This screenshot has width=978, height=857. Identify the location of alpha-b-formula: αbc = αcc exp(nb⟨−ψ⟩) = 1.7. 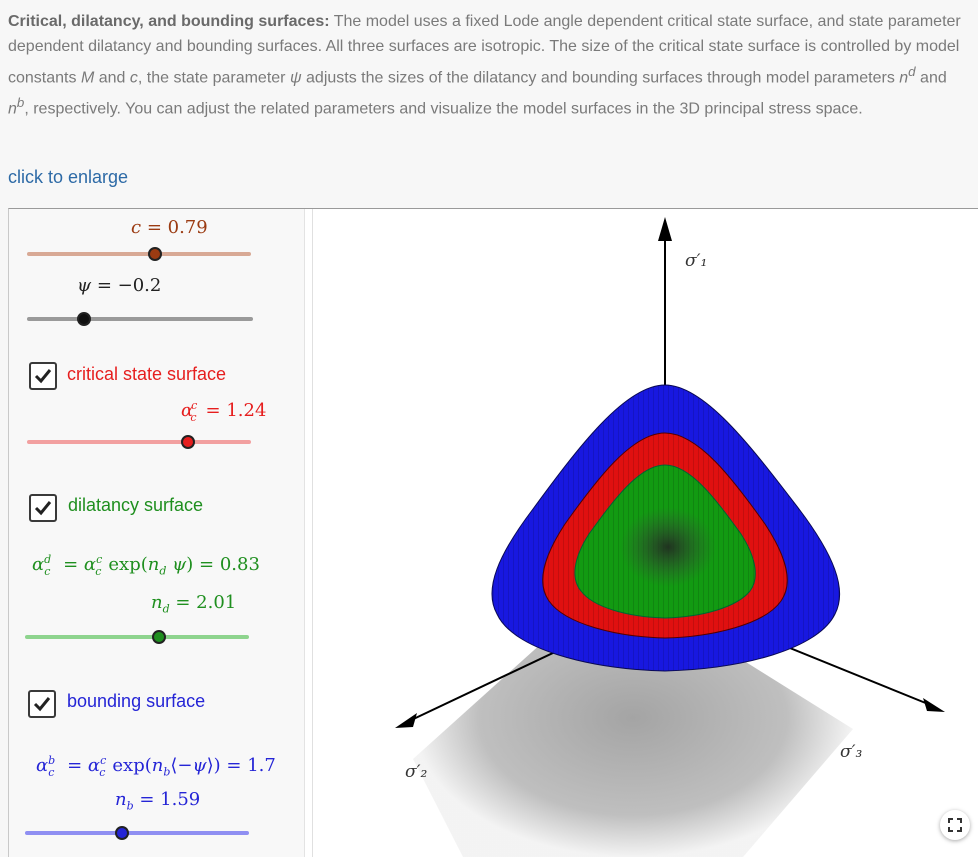
(156, 766).